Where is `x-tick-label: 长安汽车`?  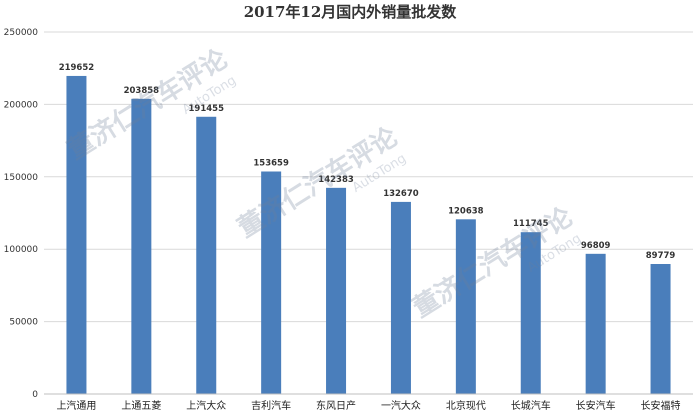
x-tick-label: 长安汽车 is located at coordinates (596, 405).